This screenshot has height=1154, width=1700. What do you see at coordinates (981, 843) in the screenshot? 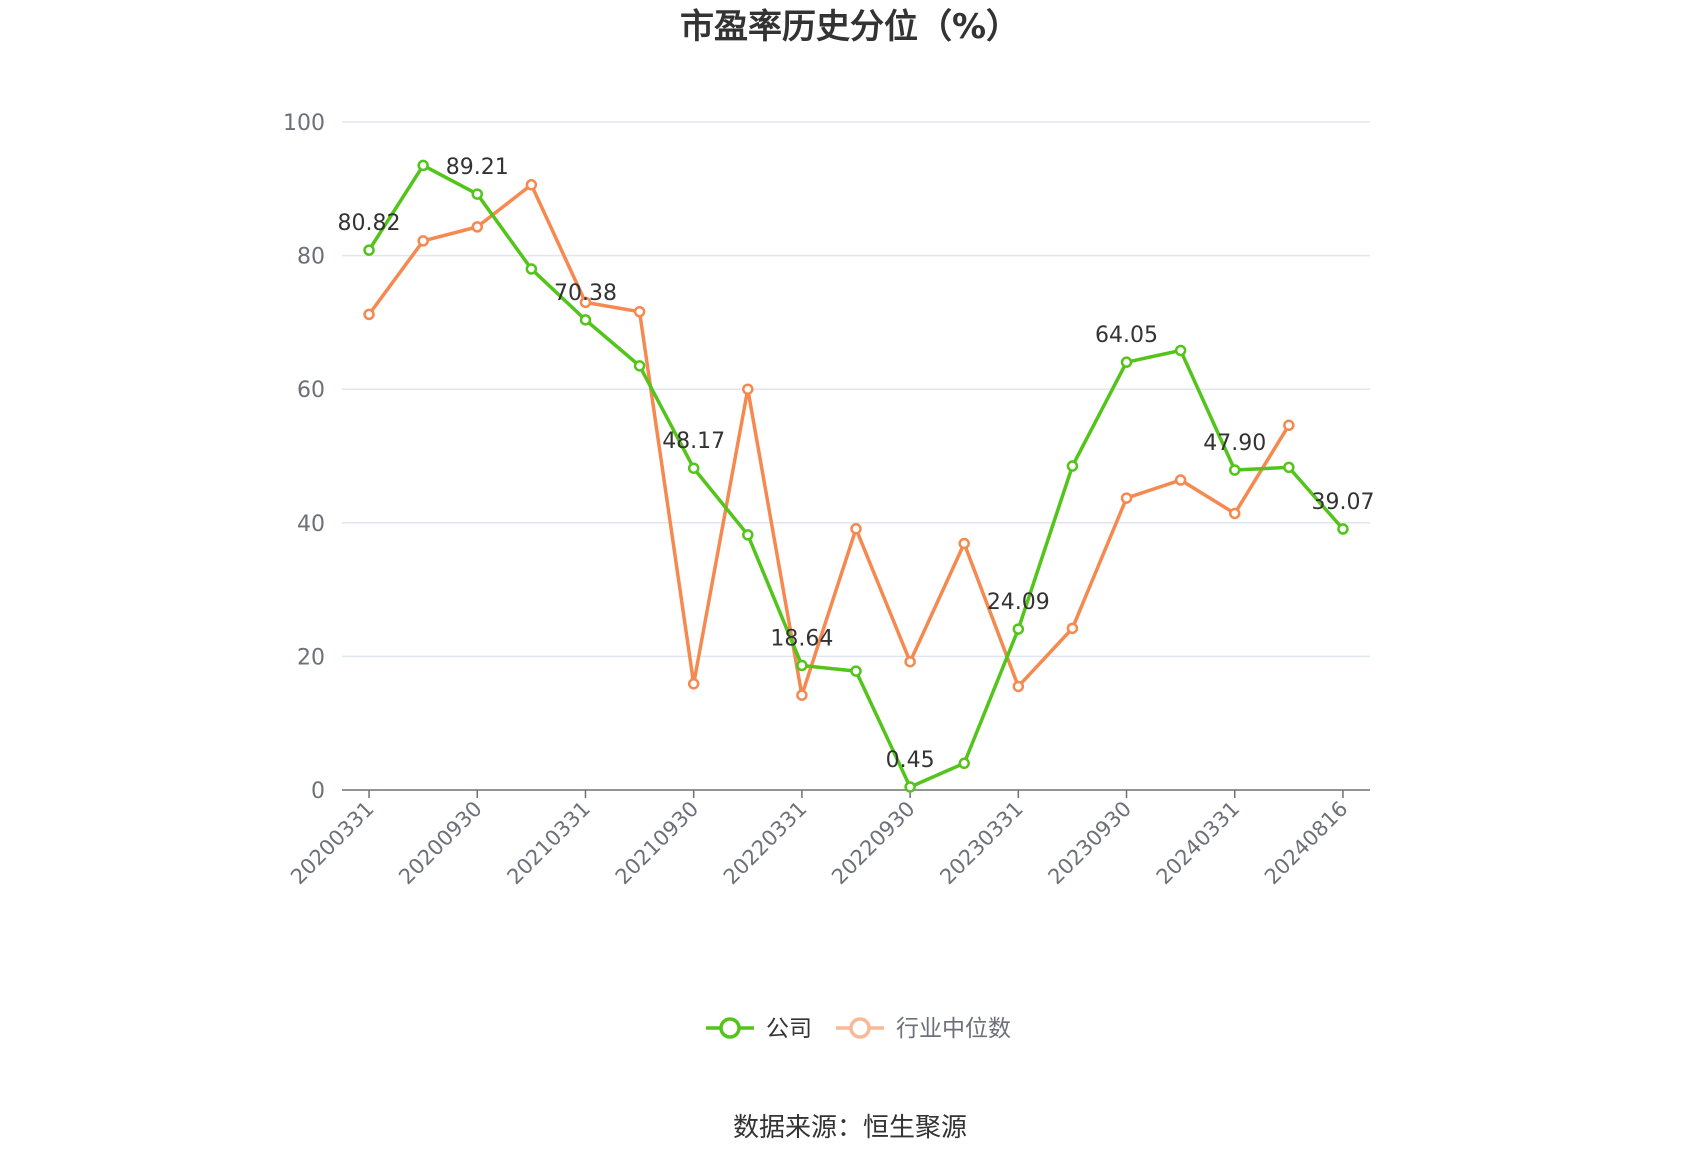
I see `x-tick-label: 20230331` at bounding box center [981, 843].